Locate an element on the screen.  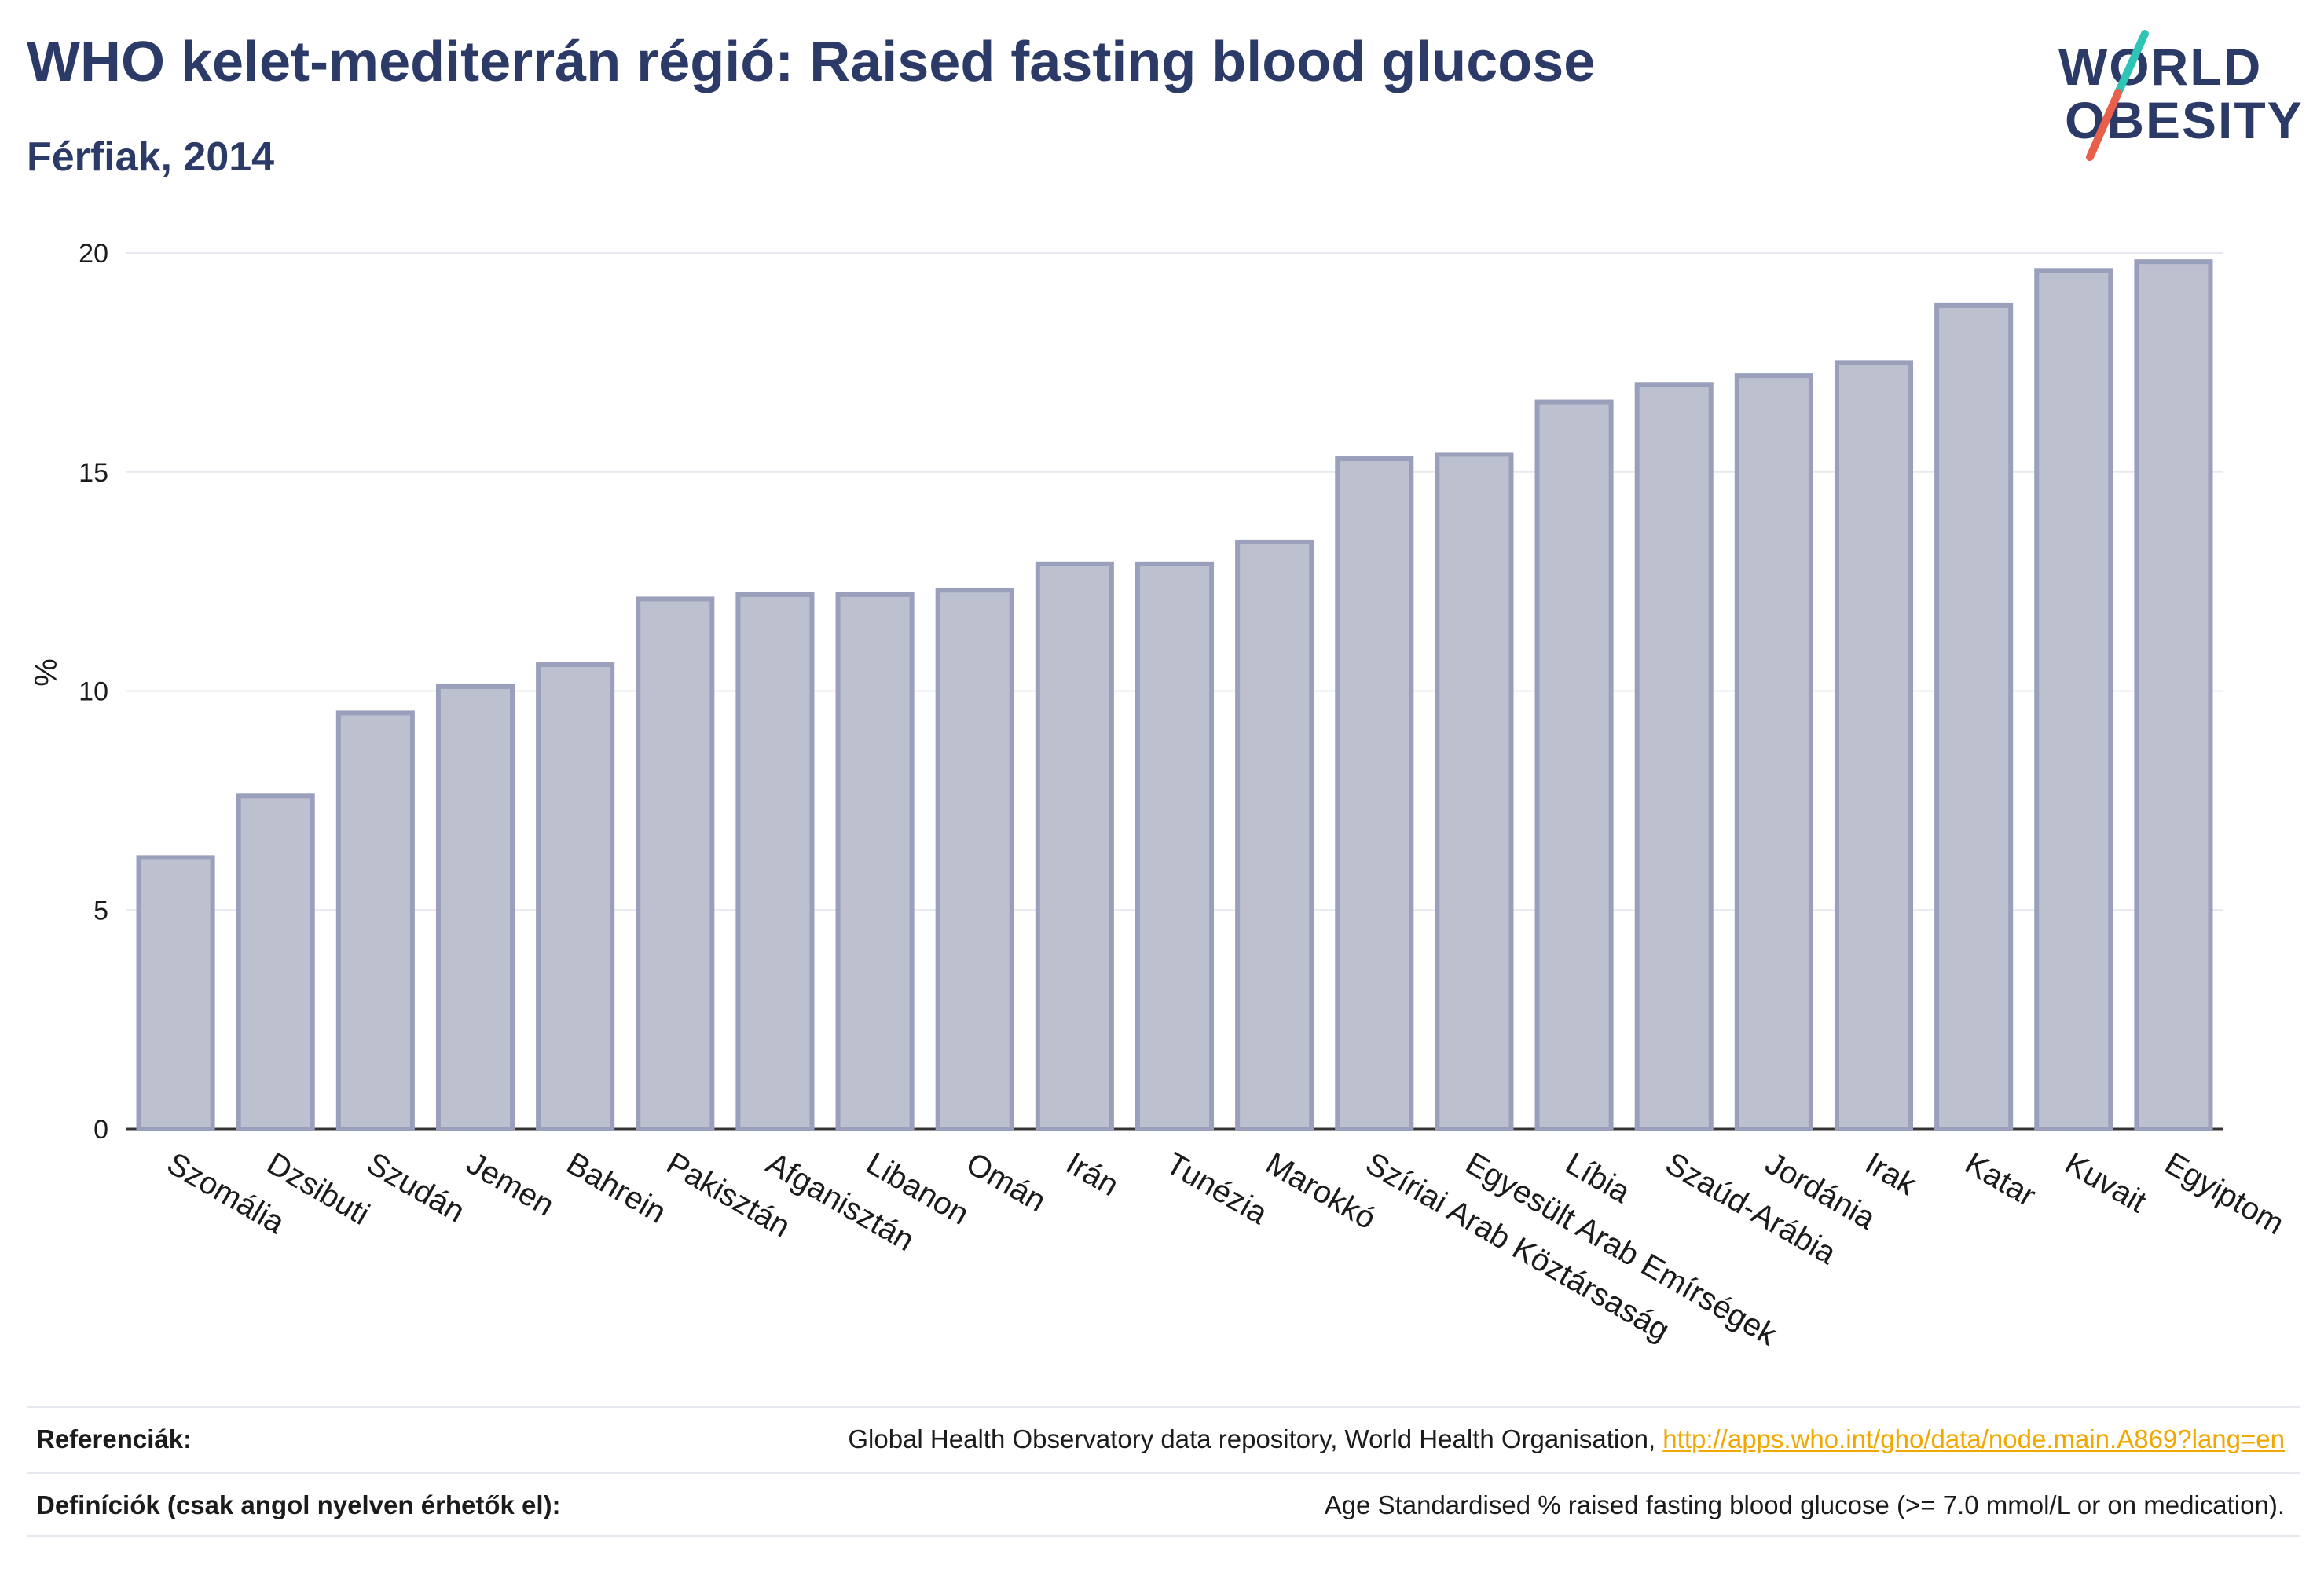
x-category-label: Szudán is located at coordinates (415, 1188).